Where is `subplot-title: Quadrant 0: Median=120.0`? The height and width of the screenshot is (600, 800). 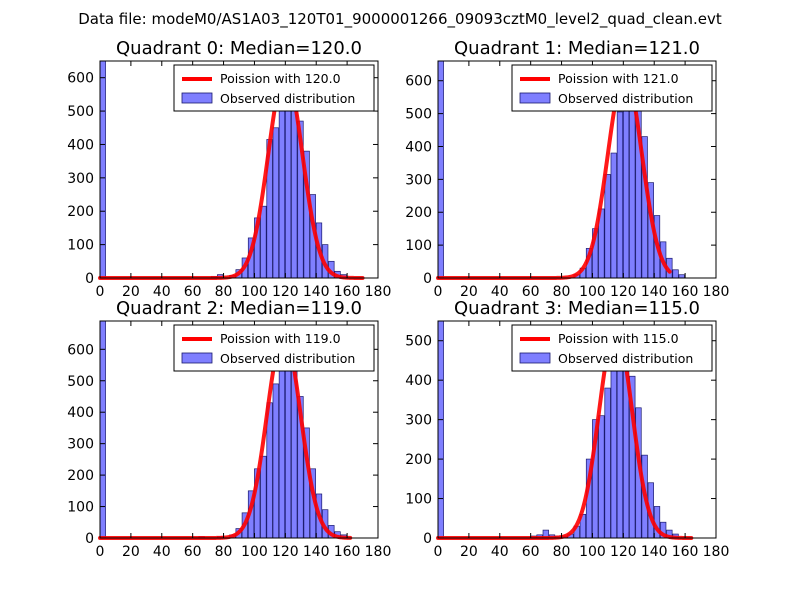 subplot-title: Quadrant 0: Median=120.0 is located at coordinates (239, 48).